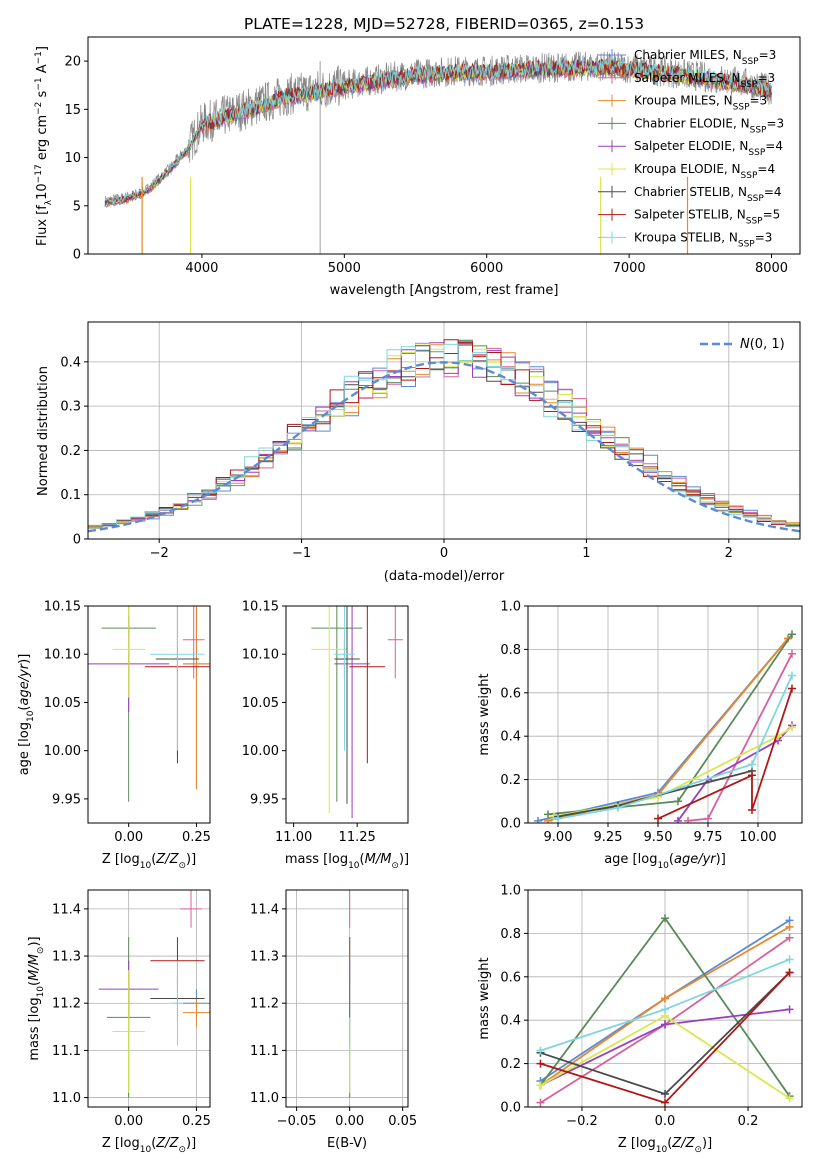 The image size is (819, 1170). What do you see at coordinates (159, 553) in the screenshot?
I see `x-tick-label: −2` at bounding box center [159, 553].